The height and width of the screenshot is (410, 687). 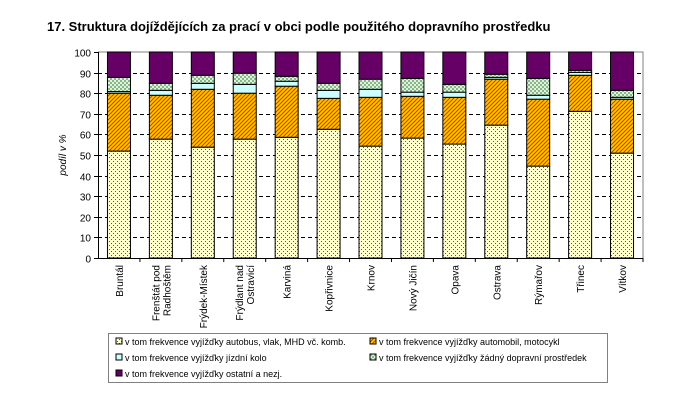 I want to click on x-tick-label: Bruntál, so click(x=120, y=281).